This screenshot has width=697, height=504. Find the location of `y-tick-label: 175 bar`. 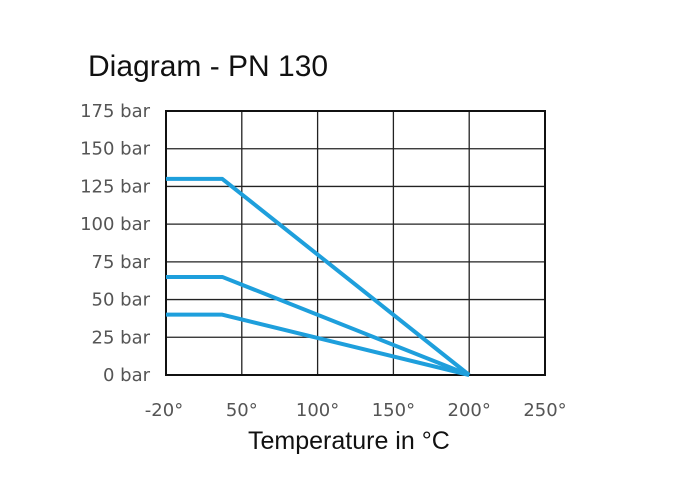

y-tick-label: 175 bar is located at coordinates (115, 111).